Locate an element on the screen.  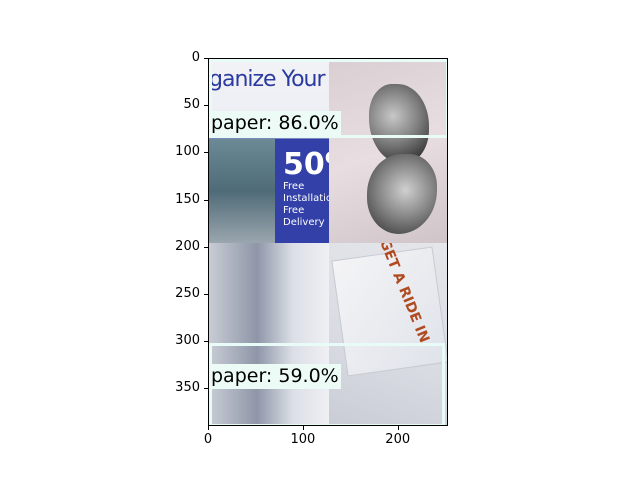
promo-percent: 50% is located at coordinates (306, 164).